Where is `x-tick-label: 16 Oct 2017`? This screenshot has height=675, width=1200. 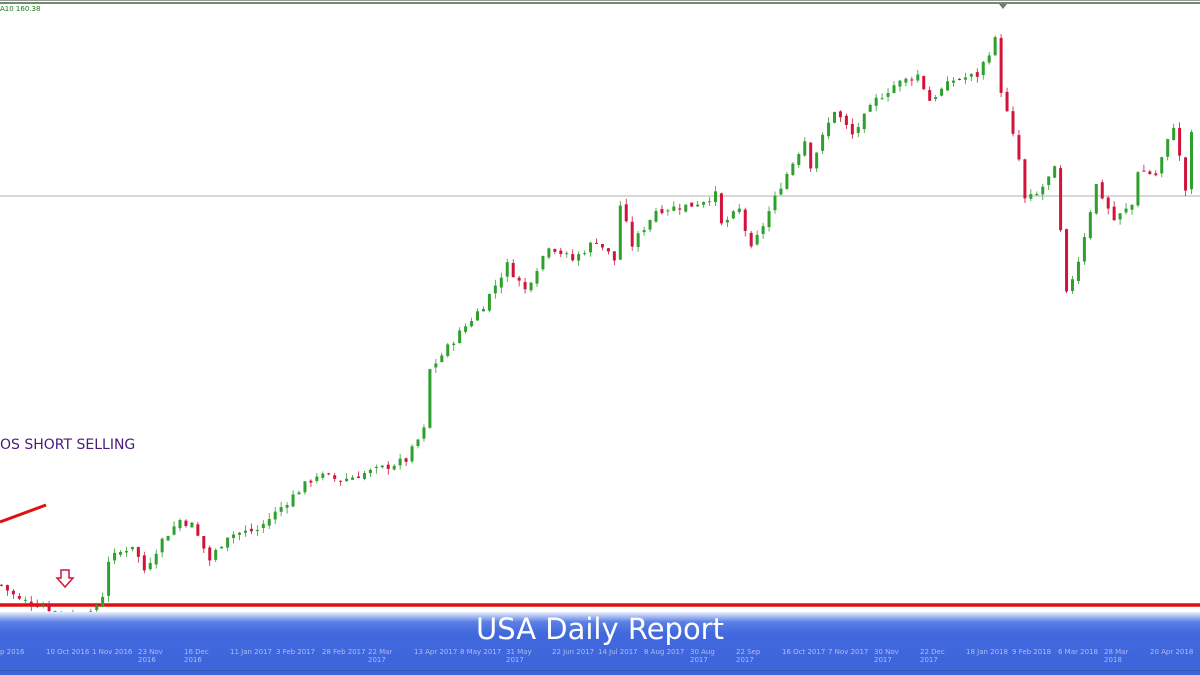
x-tick-label: 16 Oct 2017 is located at coordinates (804, 652).